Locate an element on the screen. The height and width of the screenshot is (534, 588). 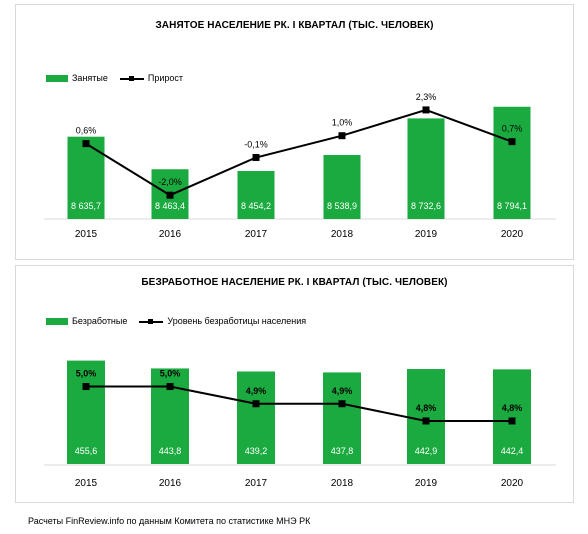
employed-legend: Занятые Прирост is located at coordinates (117, 78).